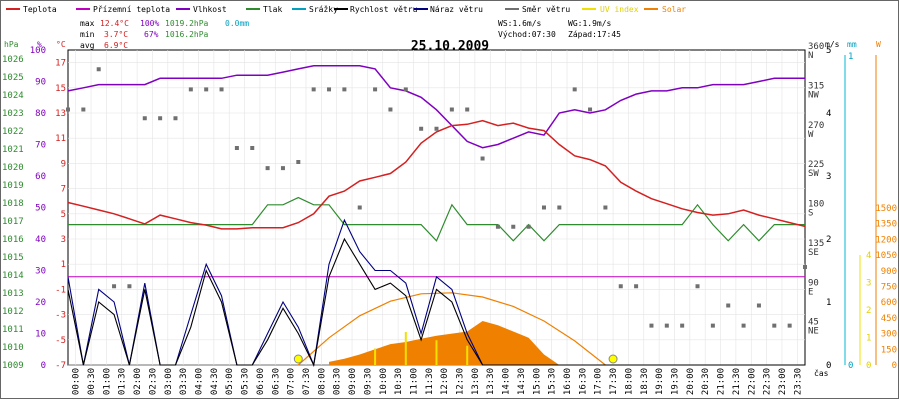 The width and height of the screenshot is (900, 400). What do you see at coordinates (850, 57) in the screenshot?
I see `mm-tick-label: 1` at bounding box center [850, 57].